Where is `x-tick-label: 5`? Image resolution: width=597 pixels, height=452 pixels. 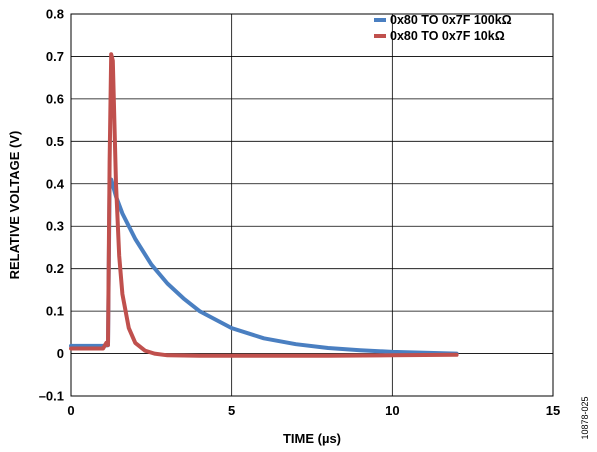 x-tick-label: 5 is located at coordinates (231, 410).